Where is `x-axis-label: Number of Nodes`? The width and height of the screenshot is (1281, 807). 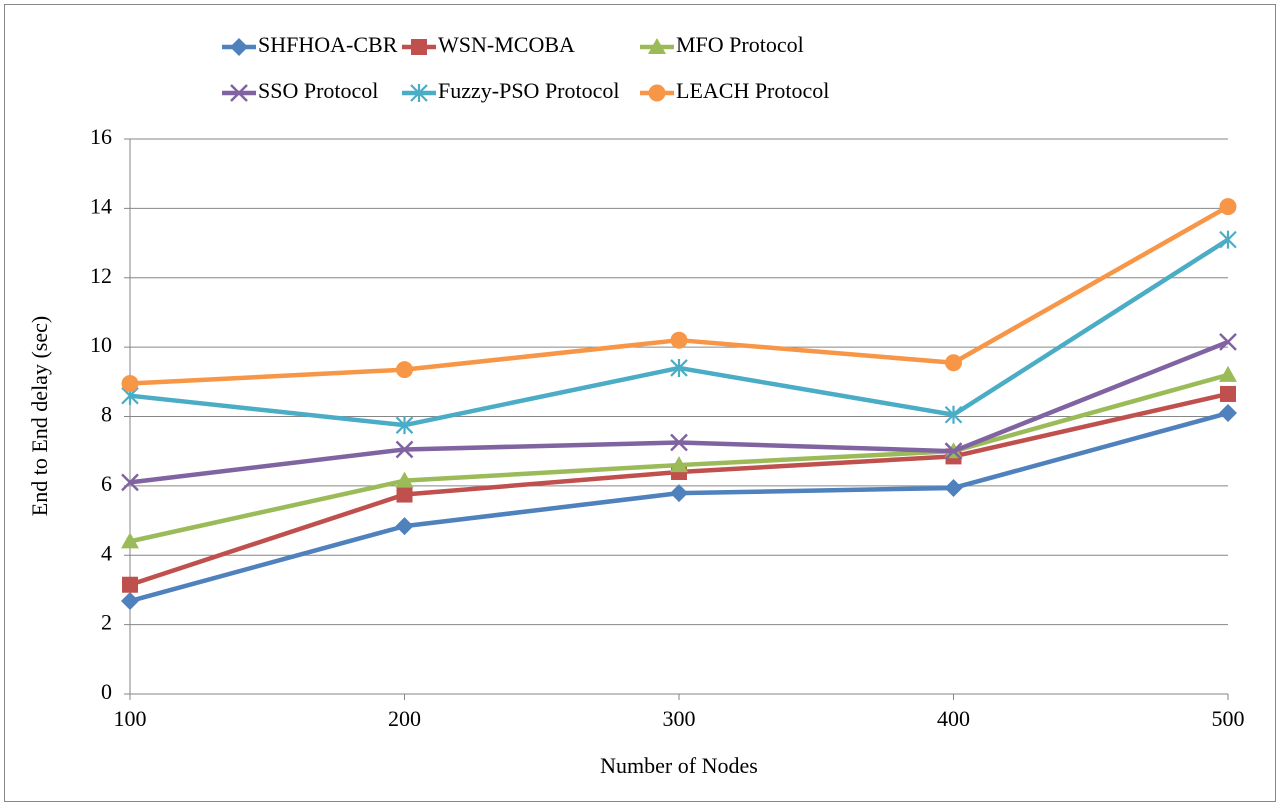
x-axis-label: Number of Nodes is located at coordinates (679, 765).